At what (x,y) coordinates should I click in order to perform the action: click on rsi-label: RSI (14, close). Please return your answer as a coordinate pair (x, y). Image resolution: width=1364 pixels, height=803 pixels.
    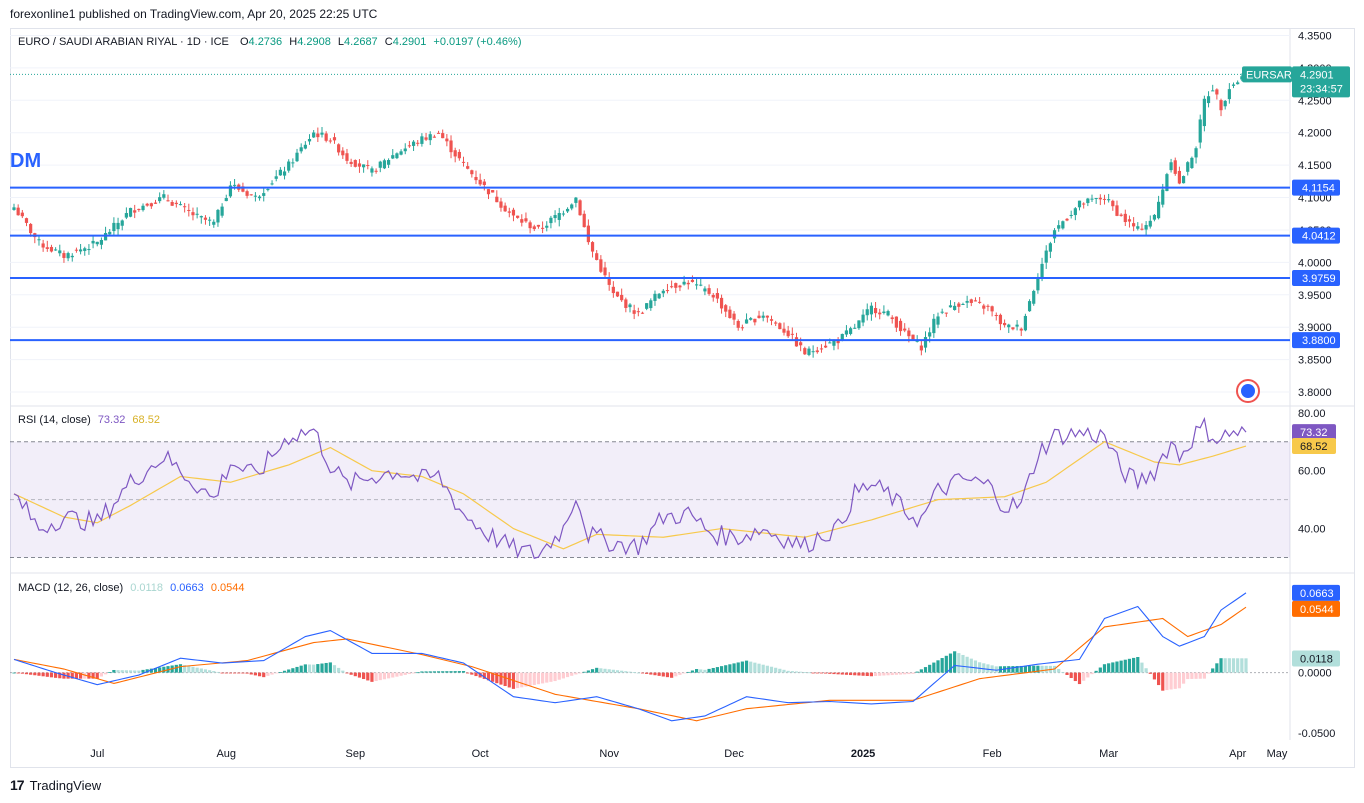
    Looking at the image, I should click on (54, 420).